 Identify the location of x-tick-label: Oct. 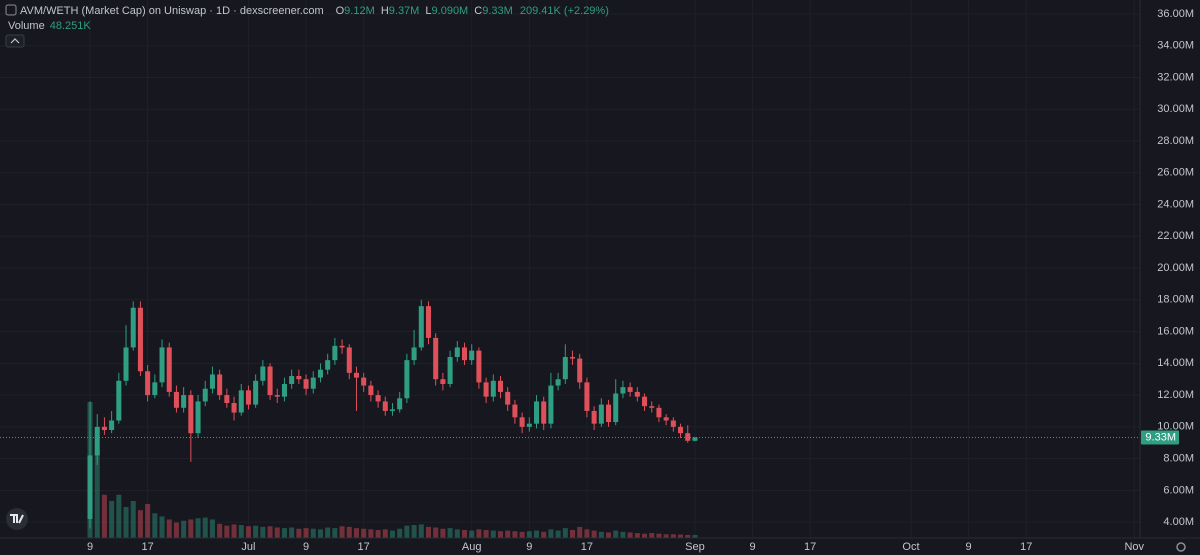
(910, 547).